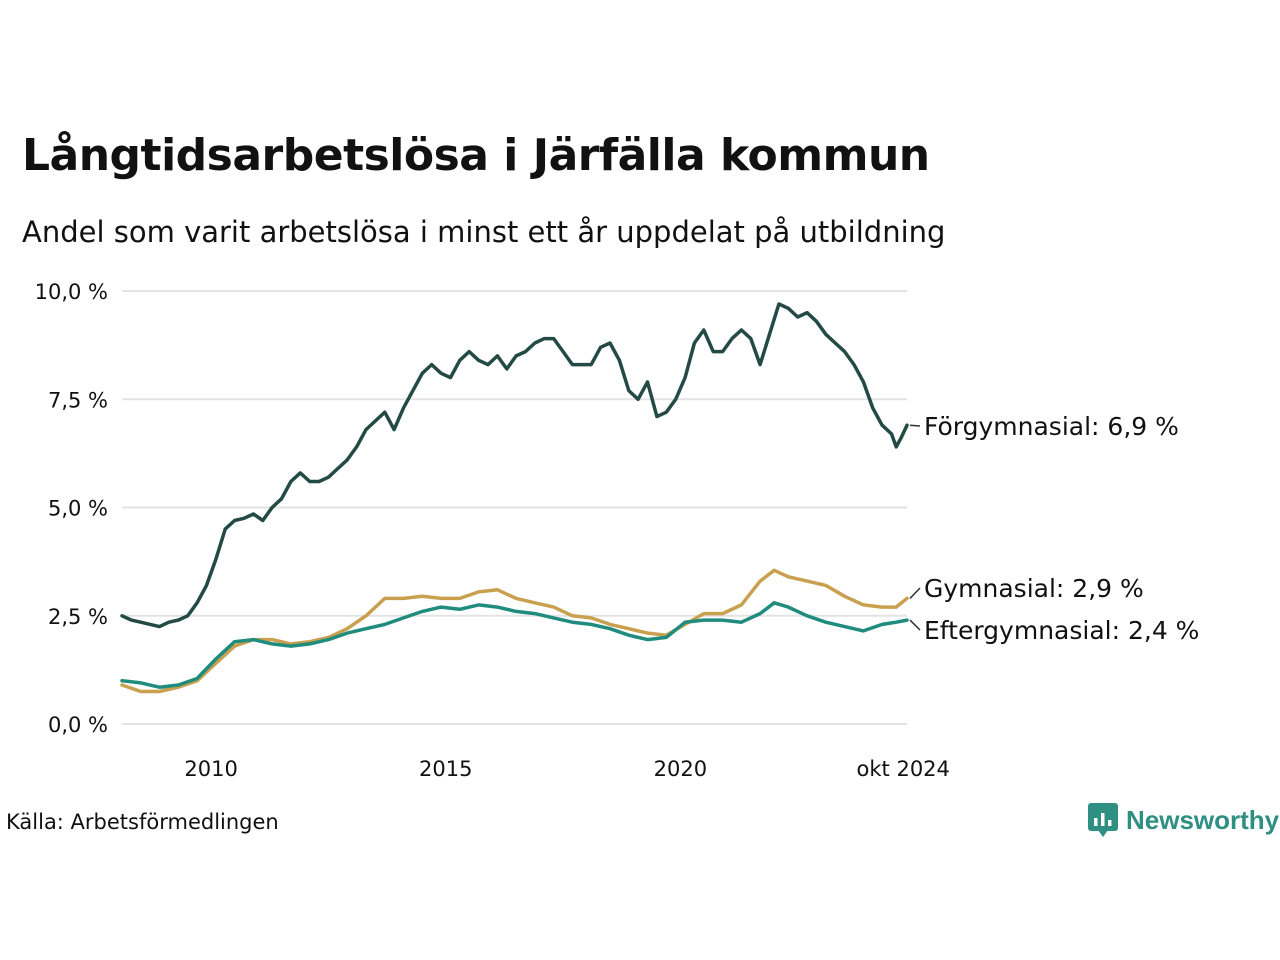 The image size is (1280, 960). What do you see at coordinates (1061, 630) in the screenshot?
I see `series-end-label: Eftergymnasial: 2,4 %` at bounding box center [1061, 630].